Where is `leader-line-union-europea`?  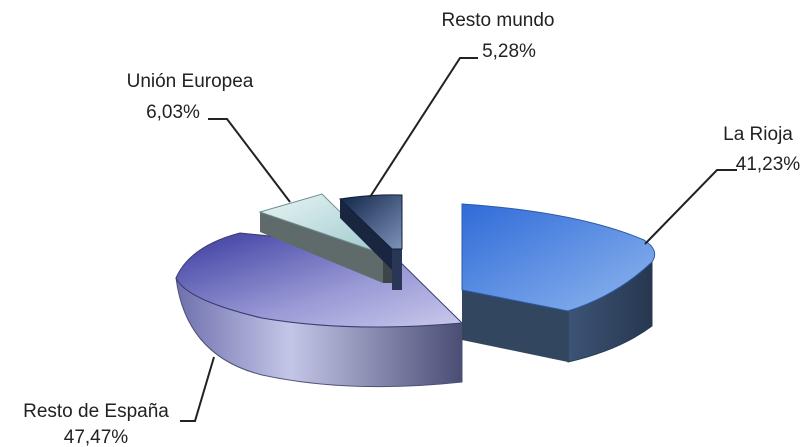
leader-line-union-europea is located at coordinates (249, 160).